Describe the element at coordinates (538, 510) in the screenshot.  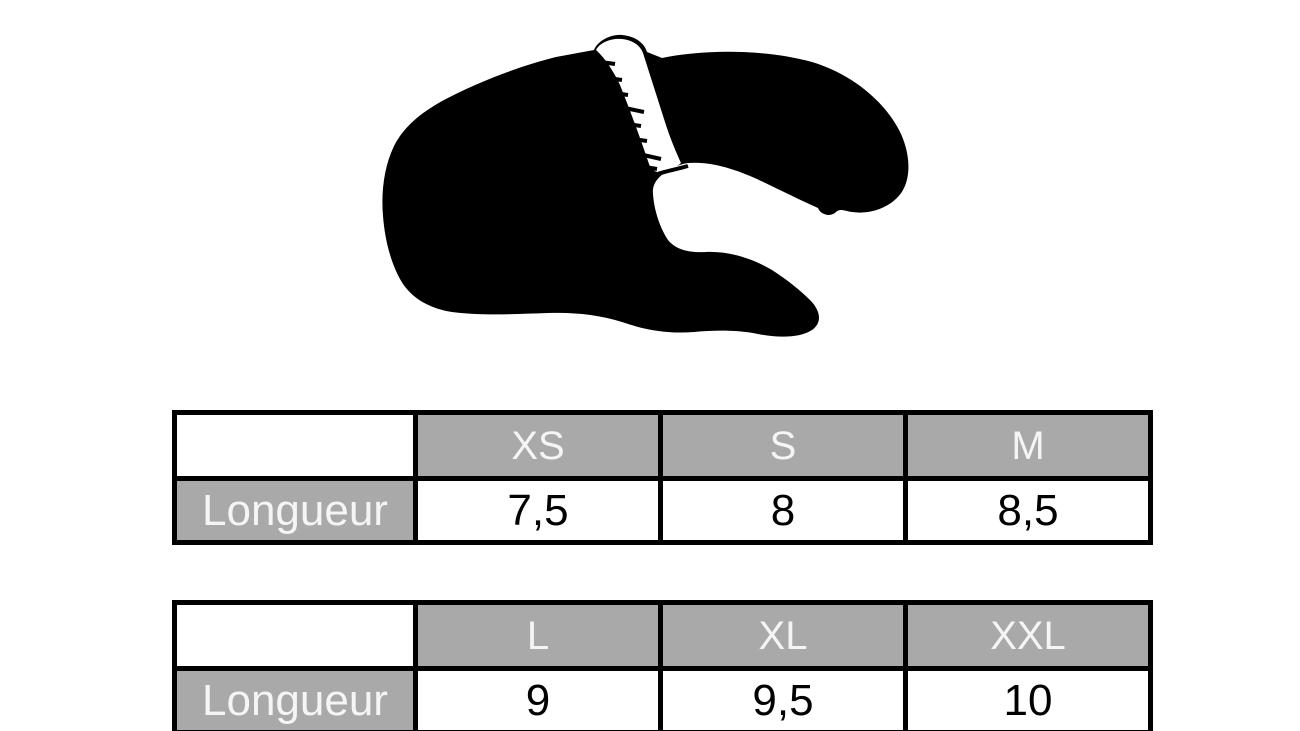
I see `value-xs: 7,5` at that location.